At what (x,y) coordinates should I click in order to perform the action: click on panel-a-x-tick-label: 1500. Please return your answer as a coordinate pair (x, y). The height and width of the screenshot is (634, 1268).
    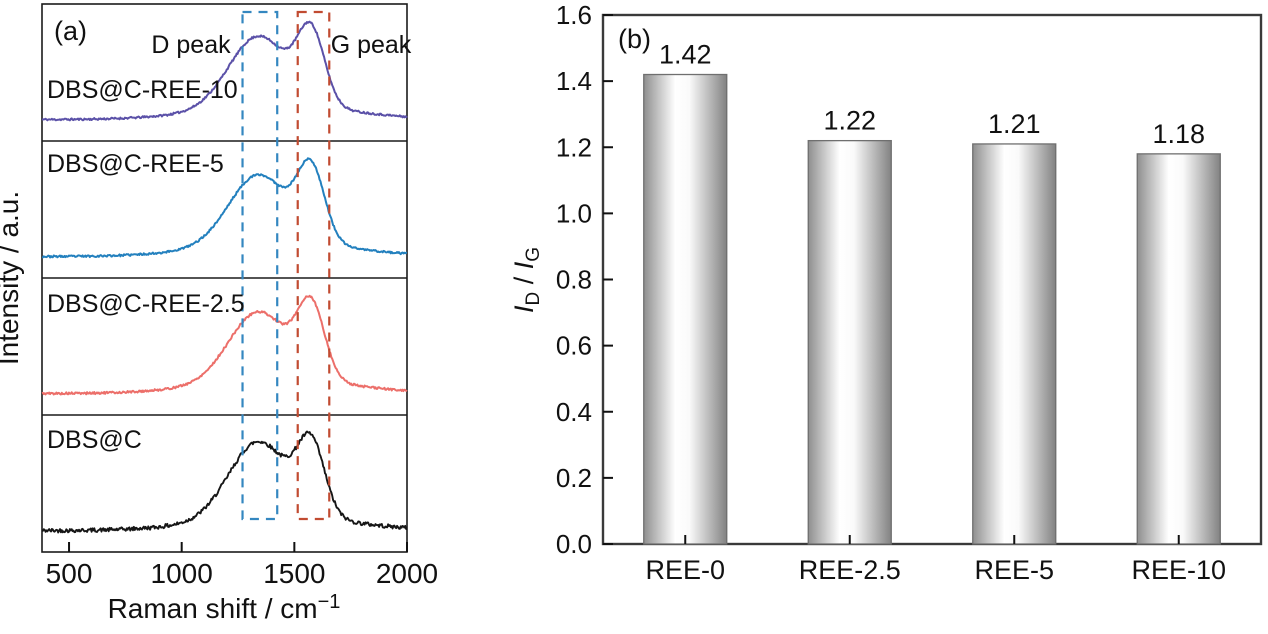
    Looking at the image, I should click on (294, 573).